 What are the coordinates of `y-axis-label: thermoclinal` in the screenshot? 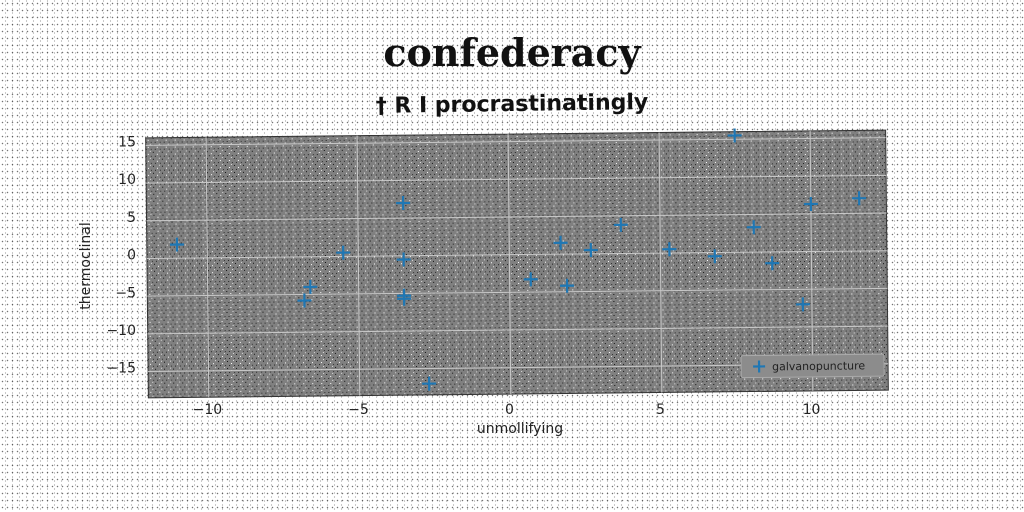 It's located at (86, 266).